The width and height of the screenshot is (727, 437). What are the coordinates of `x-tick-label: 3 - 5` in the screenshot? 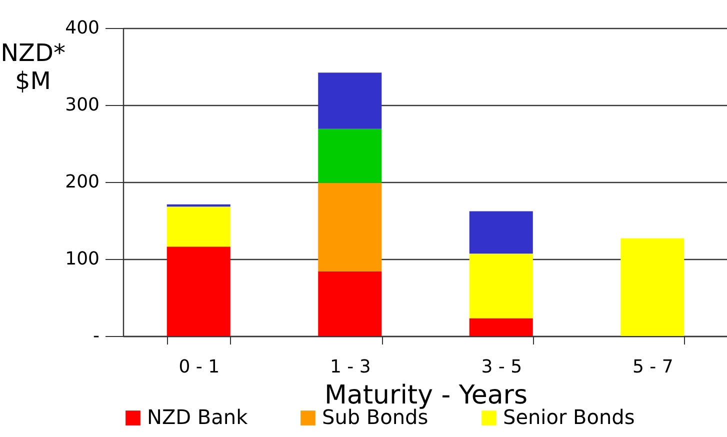 It's located at (501, 367).